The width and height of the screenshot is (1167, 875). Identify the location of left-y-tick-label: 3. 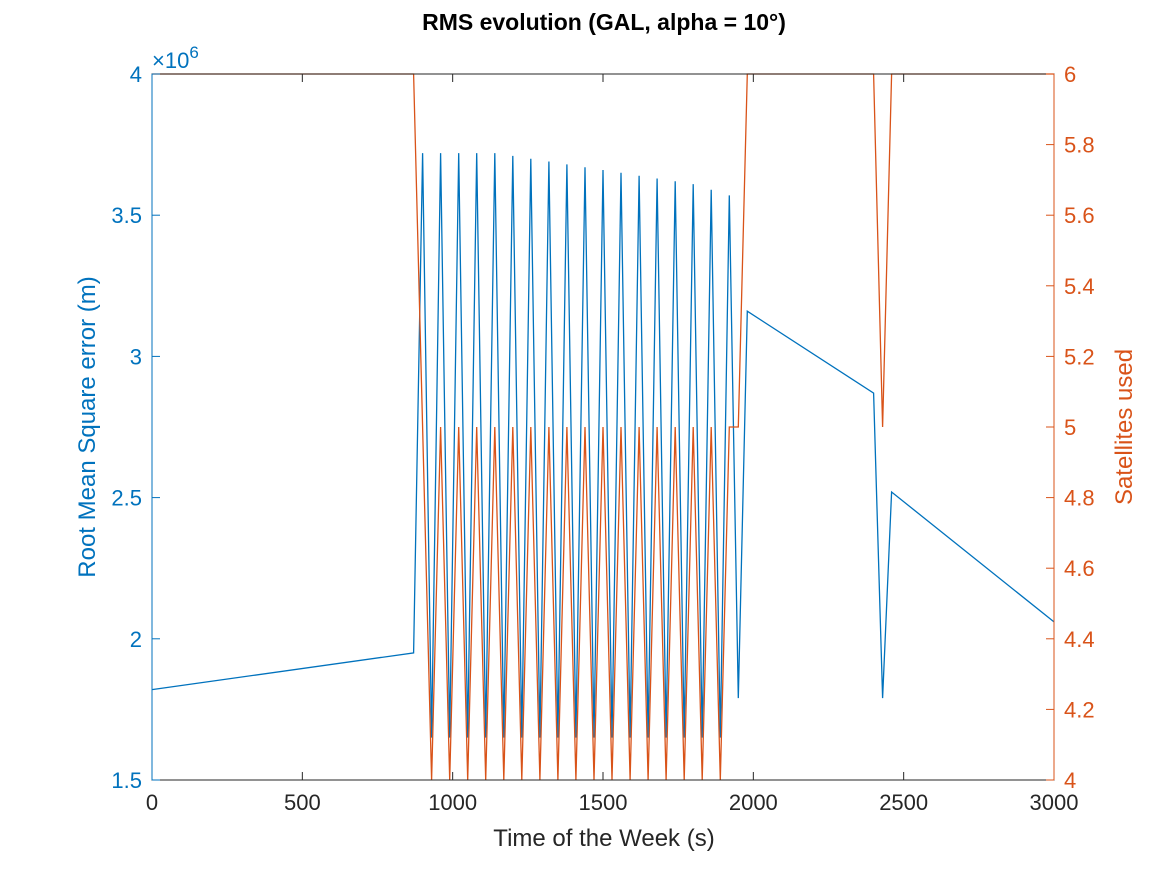
(136, 356).